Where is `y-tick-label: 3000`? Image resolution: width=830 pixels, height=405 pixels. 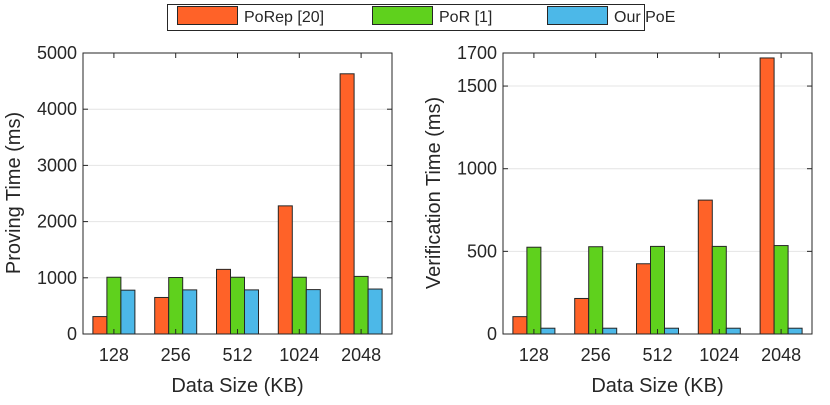
y-tick-label: 3000 is located at coordinates (57, 165).